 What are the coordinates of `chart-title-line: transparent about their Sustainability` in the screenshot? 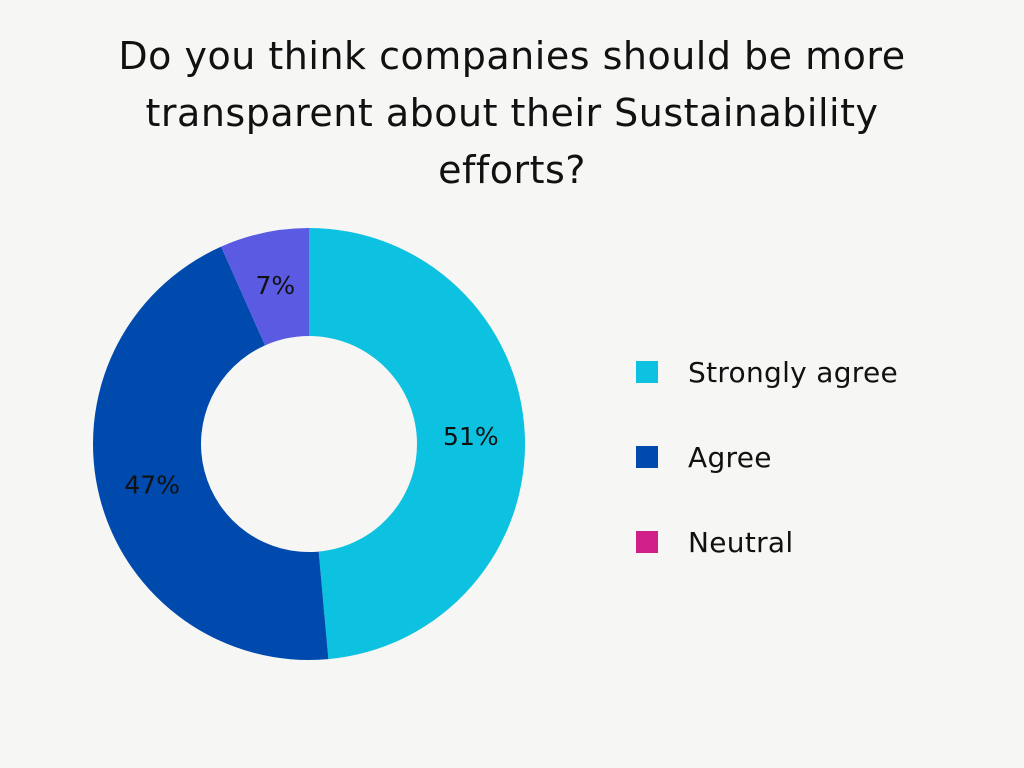 It's located at (512, 113).